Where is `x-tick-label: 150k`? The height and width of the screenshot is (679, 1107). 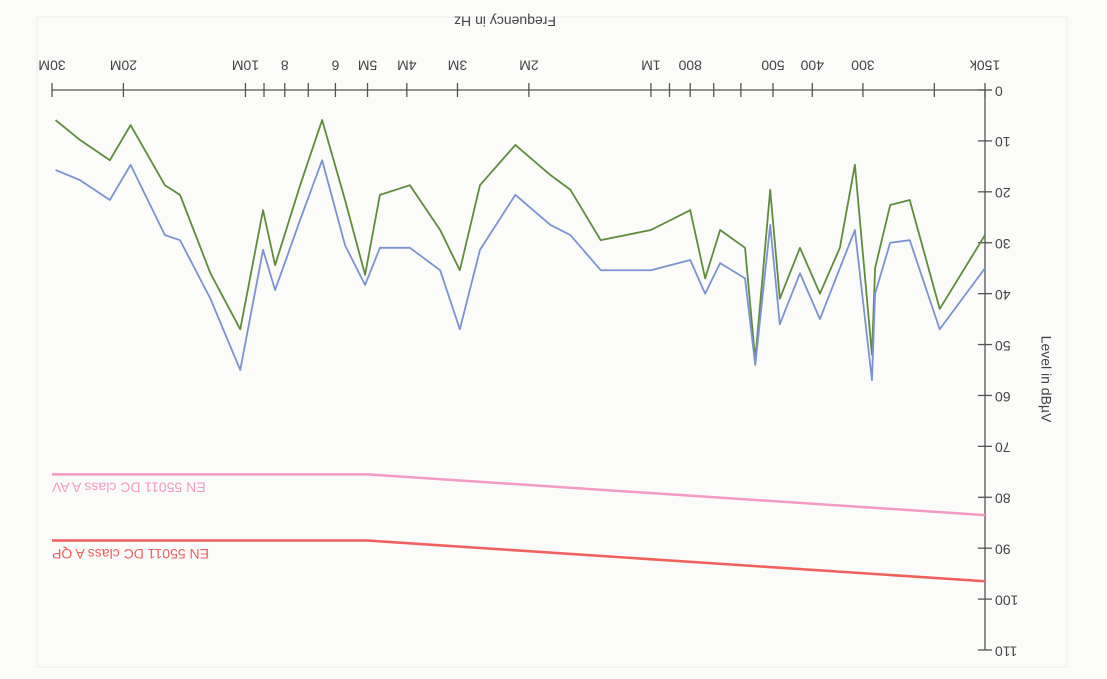 x-tick-label: 150k is located at coordinates (984, 65).